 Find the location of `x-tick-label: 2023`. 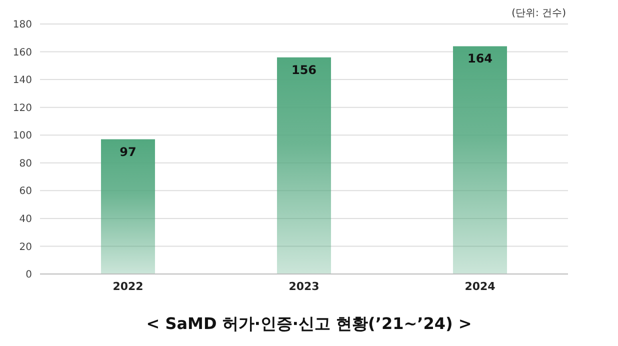

x-tick-label: 2023 is located at coordinates (304, 286).